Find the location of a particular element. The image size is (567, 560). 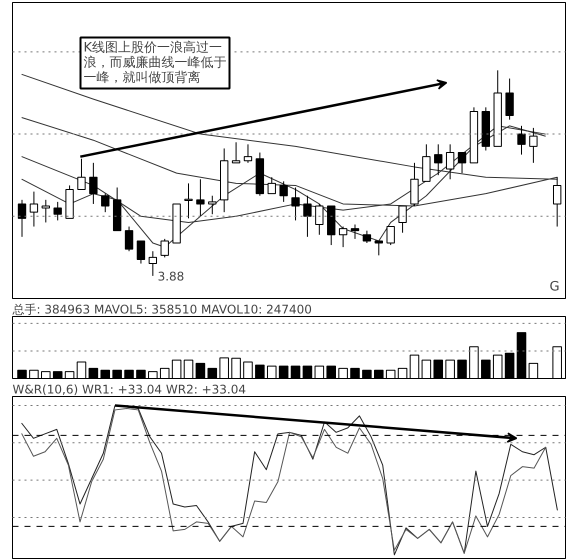

annotation: 3.88 is located at coordinates (171, 276).